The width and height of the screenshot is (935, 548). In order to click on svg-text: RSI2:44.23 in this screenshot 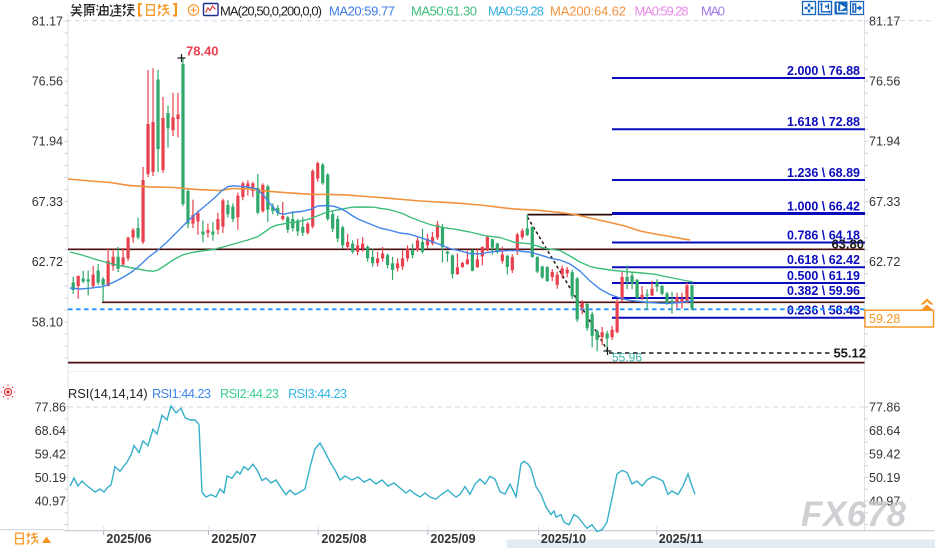, I will do `click(249, 393)`.